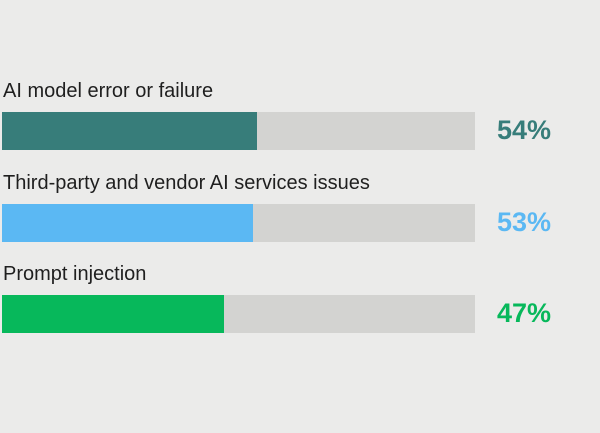 This screenshot has height=433, width=600. What do you see at coordinates (108, 91) in the screenshot?
I see `bar-label: AI model error or failure` at bounding box center [108, 91].